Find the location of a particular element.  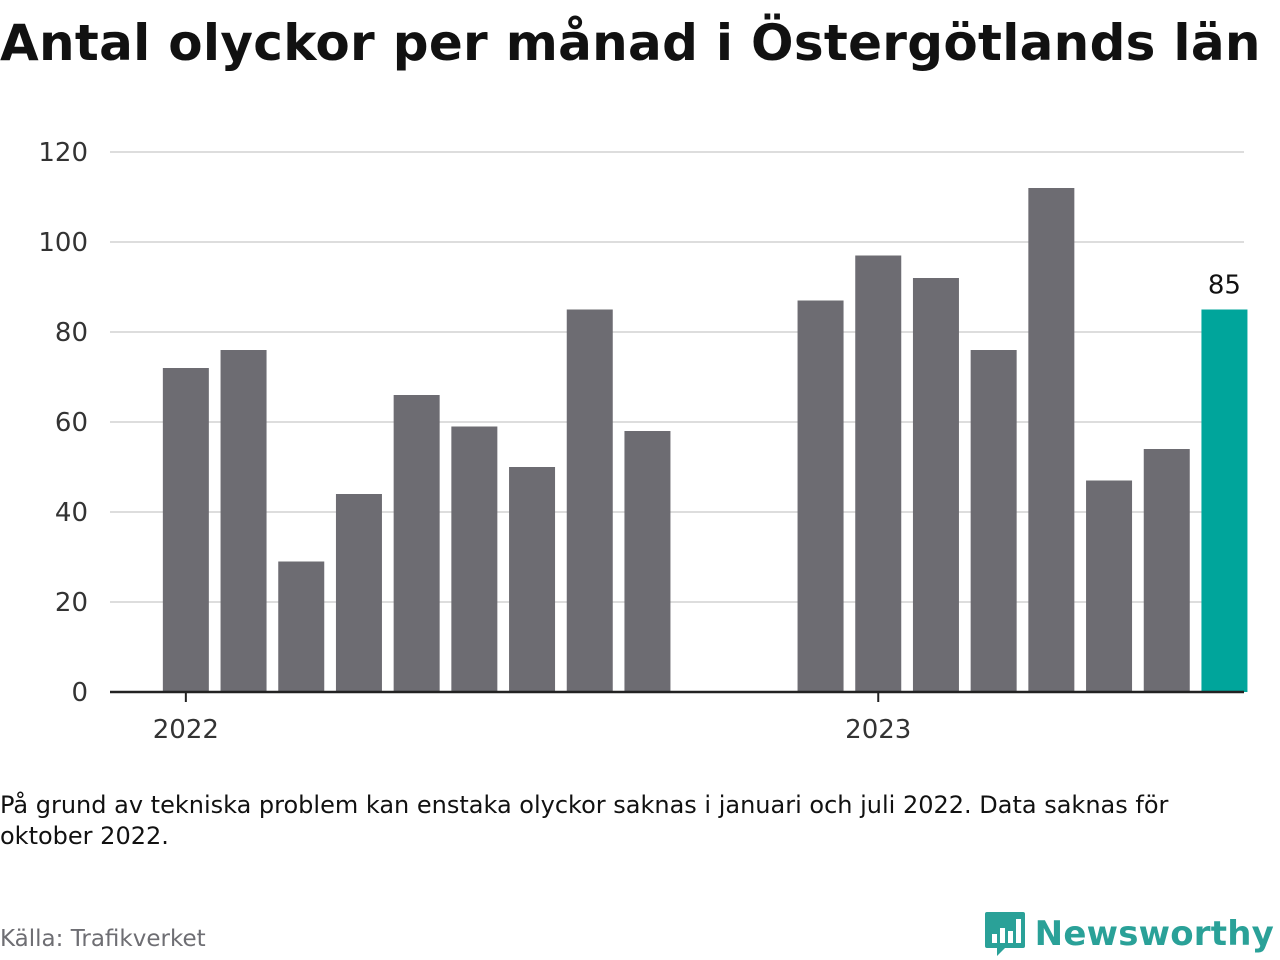

x-axis: 2022 2023 is located at coordinates (677, 717).